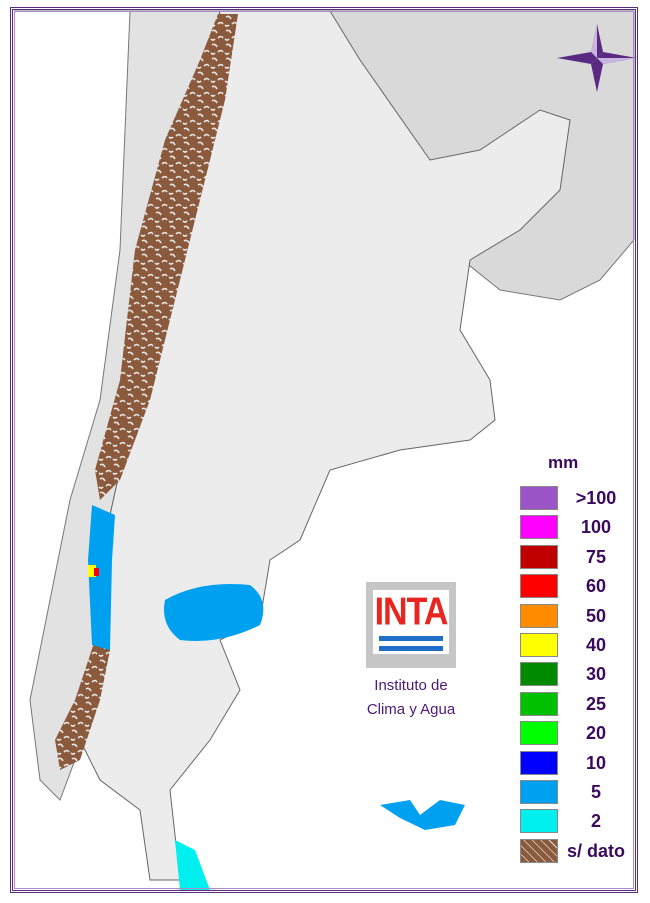  Describe the element at coordinates (596, 674) in the screenshot. I see `legend-label: 30` at that location.